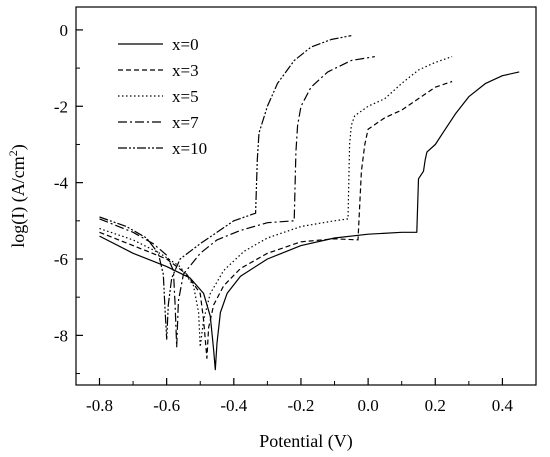  What do you see at coordinates (61, 106) in the screenshot?
I see `y-tick-label: -2` at bounding box center [61, 106].